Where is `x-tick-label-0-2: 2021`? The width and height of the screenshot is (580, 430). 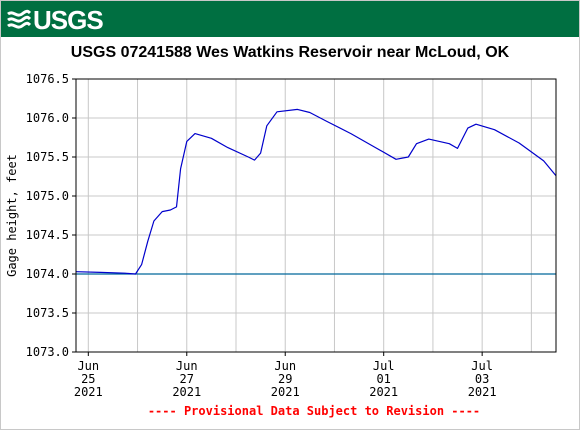
x-tick-label-0-2: 2021 is located at coordinates (88, 392).